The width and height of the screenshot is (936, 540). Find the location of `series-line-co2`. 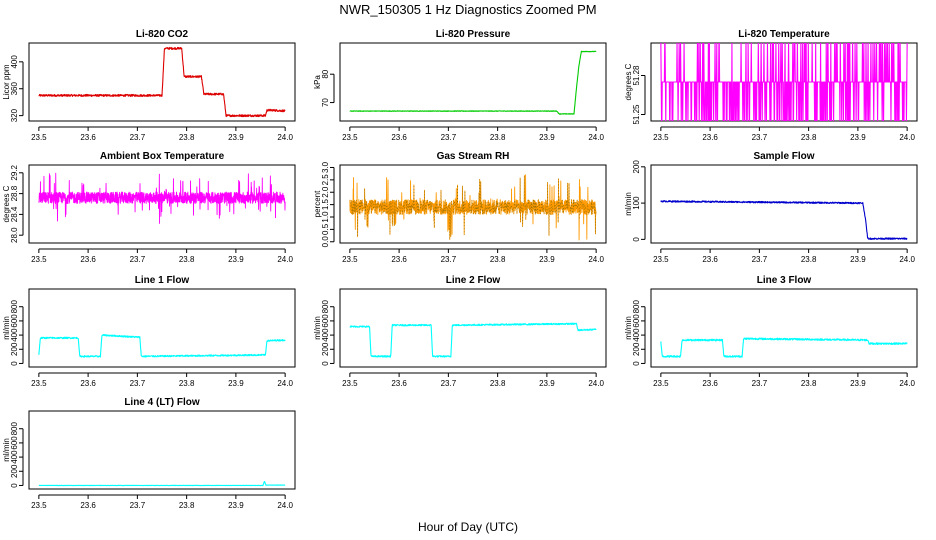

series-line-co2 is located at coordinates (162, 82).